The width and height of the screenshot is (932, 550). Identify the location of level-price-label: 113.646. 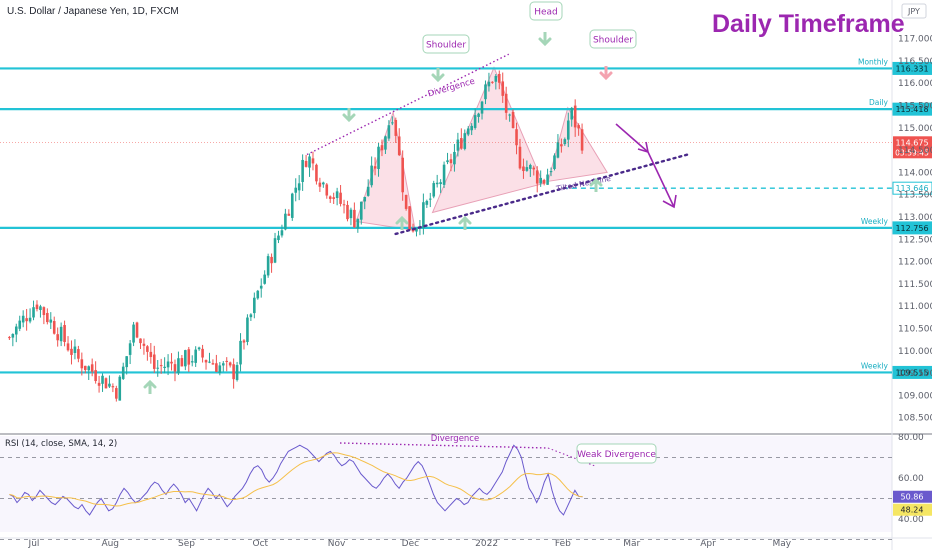
(911, 188).